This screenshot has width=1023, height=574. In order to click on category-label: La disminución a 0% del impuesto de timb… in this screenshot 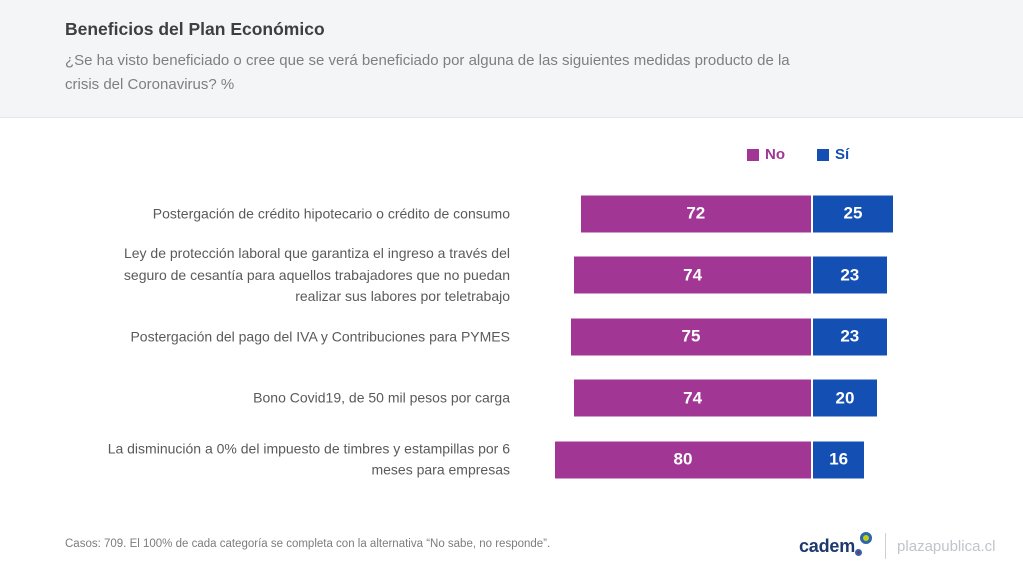, I will do `click(308, 459)`.